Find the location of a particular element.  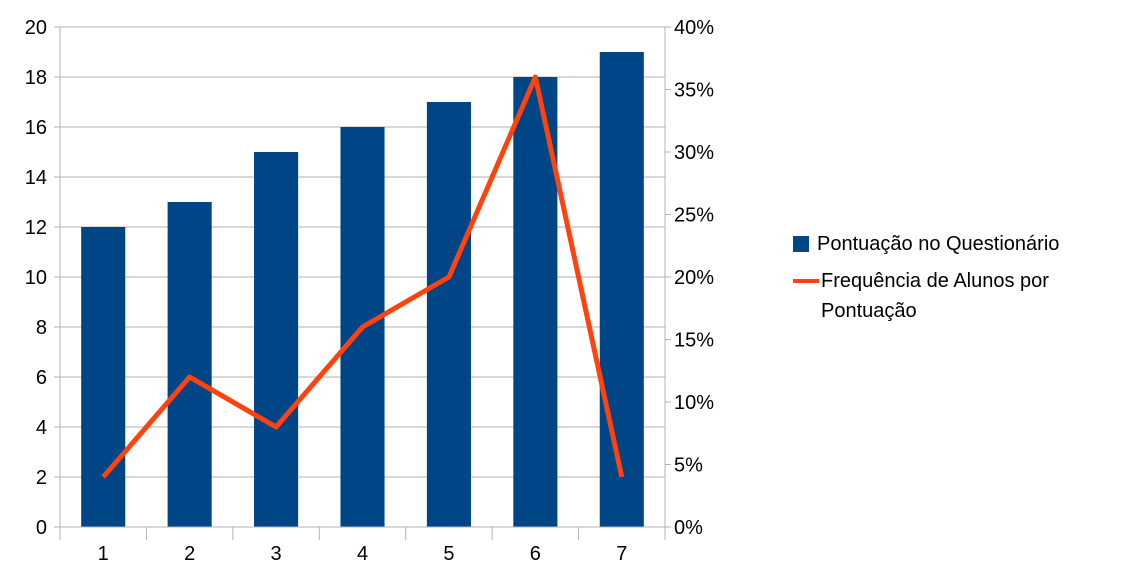

left-tick-label-0: 0 is located at coordinates (41, 528).